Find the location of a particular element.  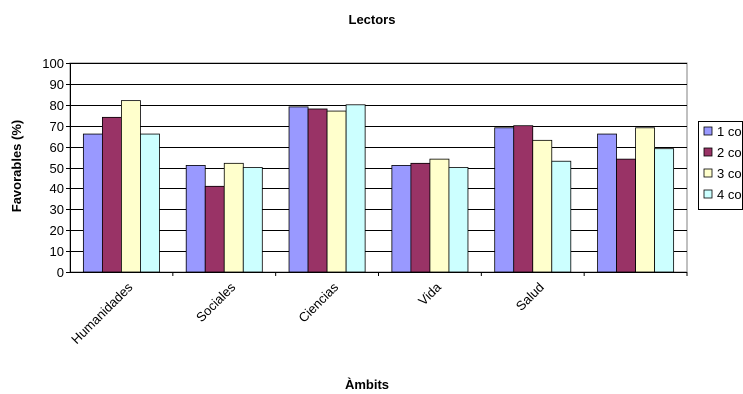

bar-humanidades-2-conv is located at coordinates (111, 194).